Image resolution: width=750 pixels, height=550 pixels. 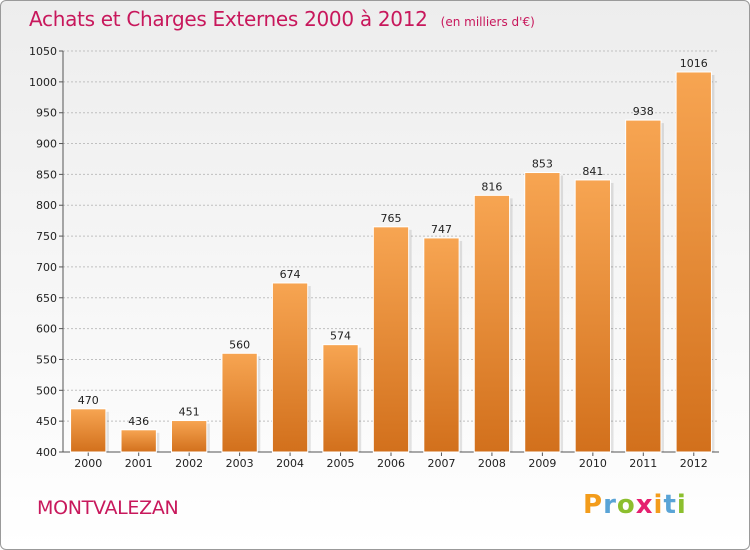 What do you see at coordinates (139, 463) in the screenshot?
I see `x-tick-label: 2001` at bounding box center [139, 463].